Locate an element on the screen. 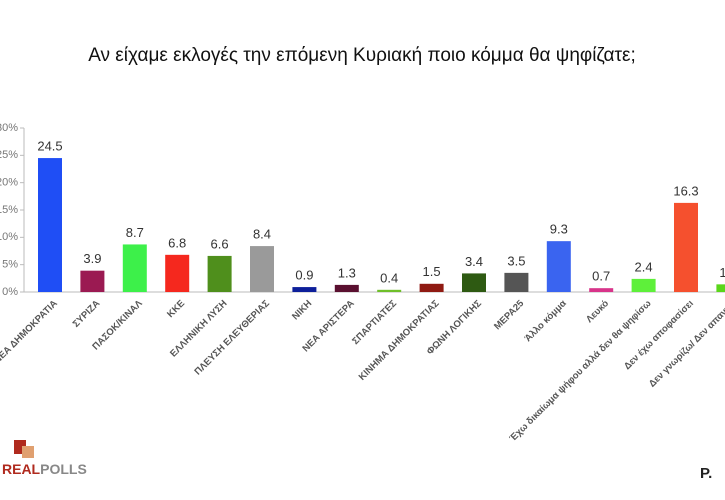  x-tick-label: Άλλο κόμμα is located at coordinates (546, 321).